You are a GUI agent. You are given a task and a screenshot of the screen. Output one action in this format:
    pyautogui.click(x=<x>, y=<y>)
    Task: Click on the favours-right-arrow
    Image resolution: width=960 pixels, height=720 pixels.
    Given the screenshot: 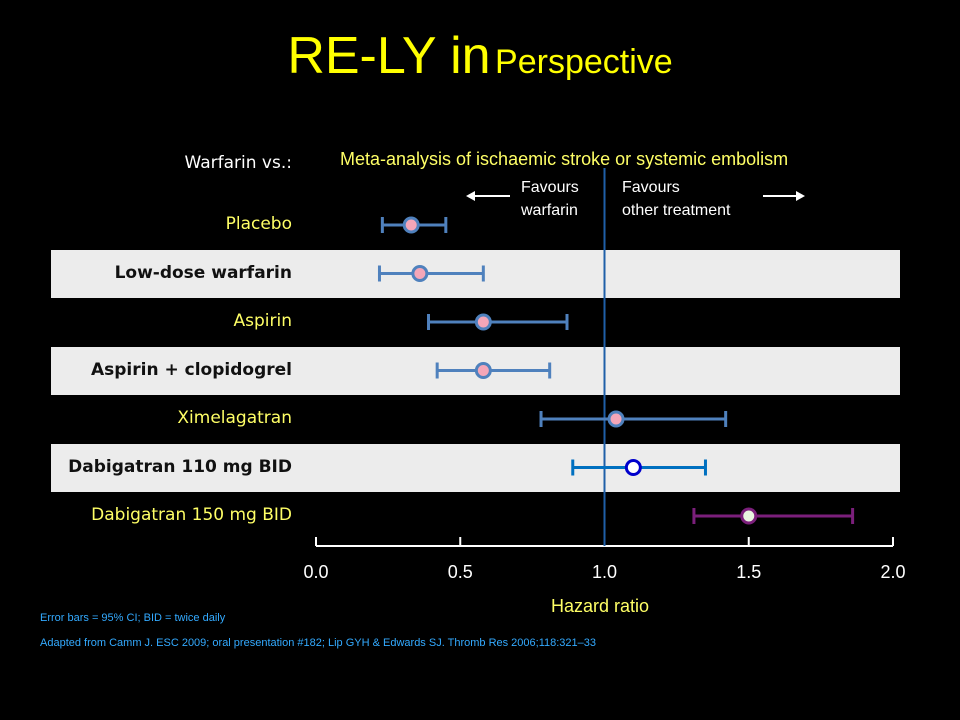 What is the action you would take?
    pyautogui.click(x=784, y=196)
    